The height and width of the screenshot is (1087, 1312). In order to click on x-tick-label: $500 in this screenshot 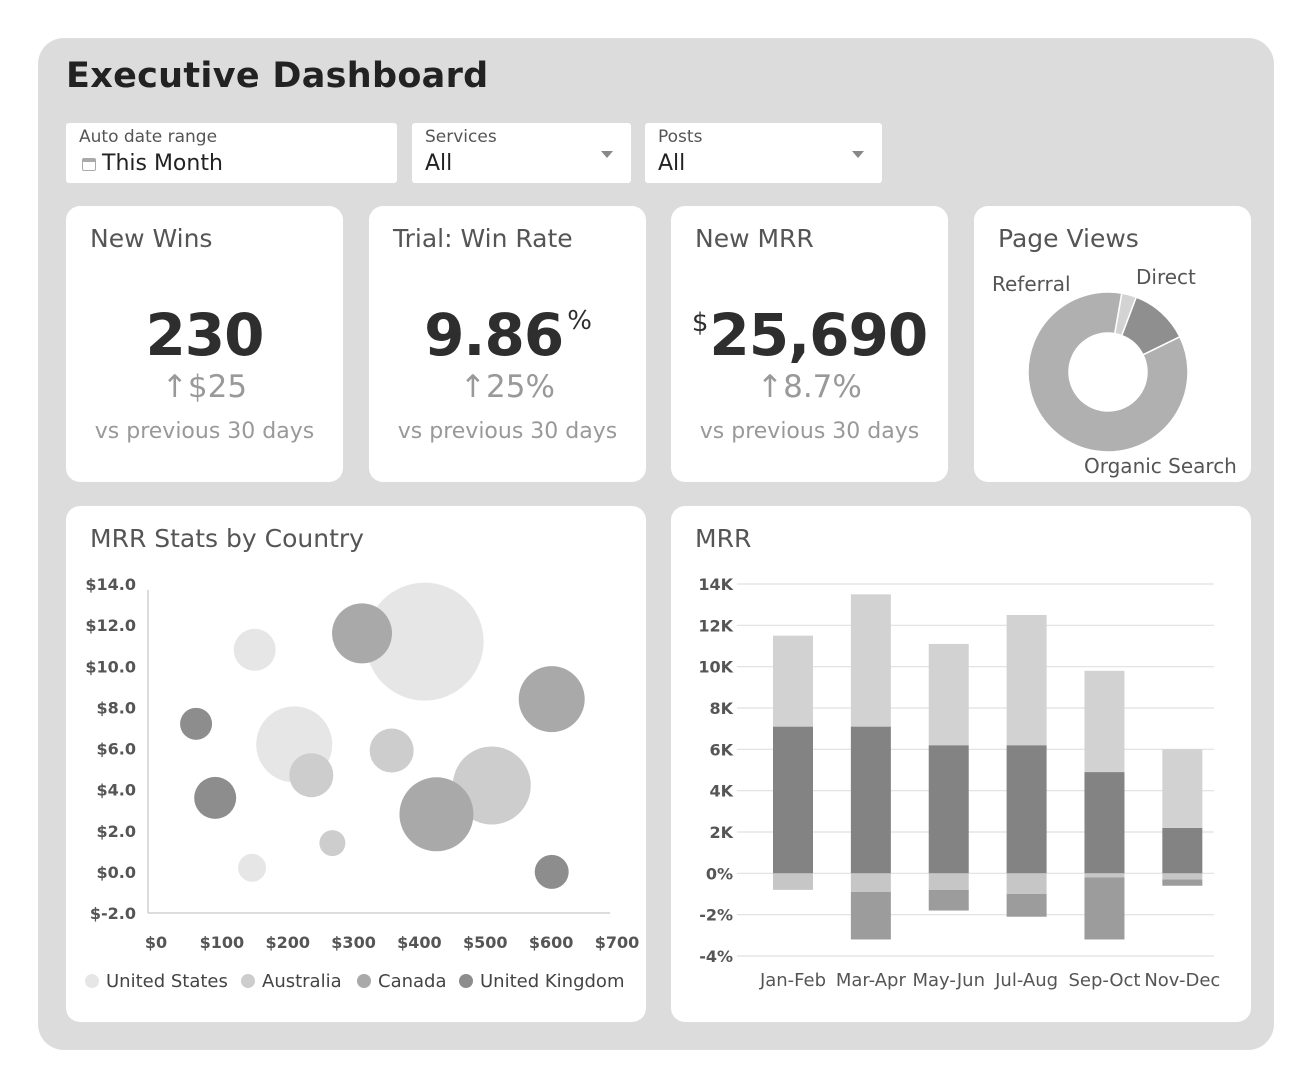, I will do `click(485, 942)`.